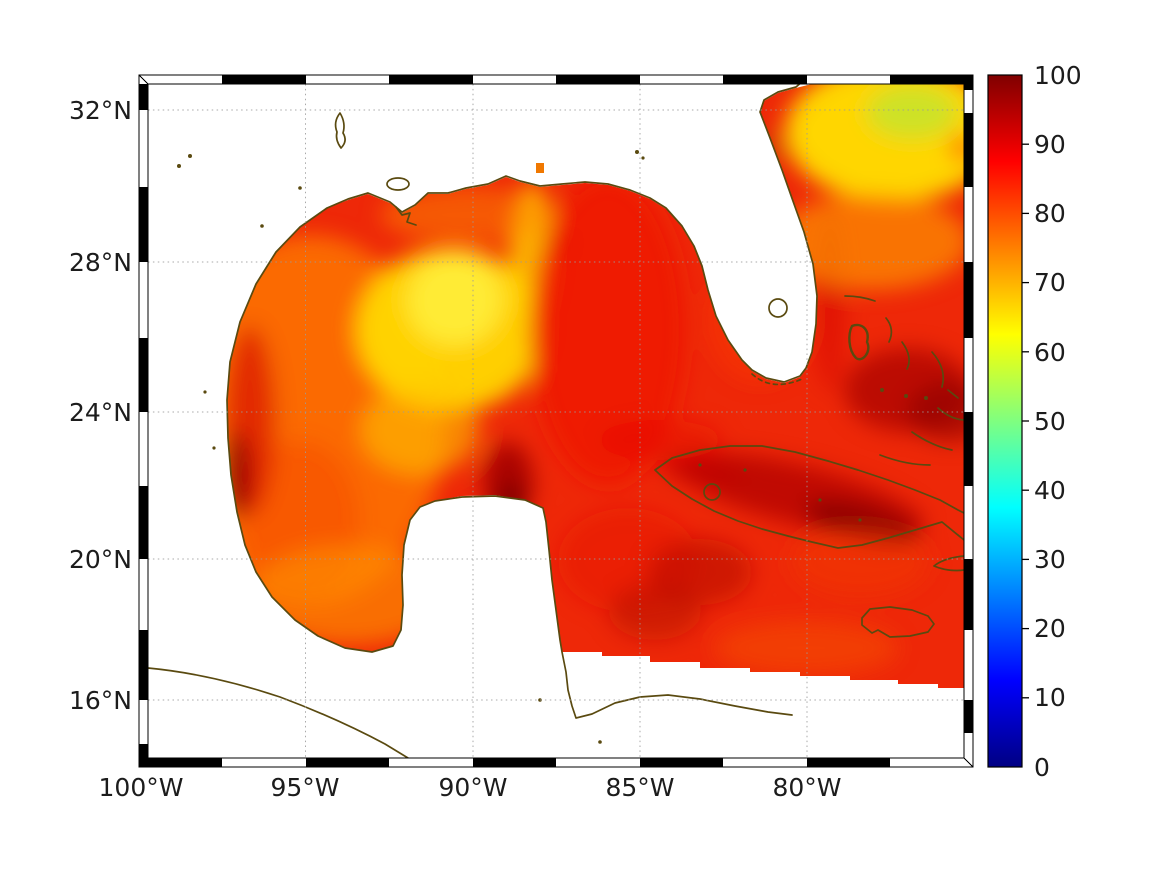 This screenshot has height=875, width=1167. I want to click on lon-label-95w: 95°W, so click(304, 787).